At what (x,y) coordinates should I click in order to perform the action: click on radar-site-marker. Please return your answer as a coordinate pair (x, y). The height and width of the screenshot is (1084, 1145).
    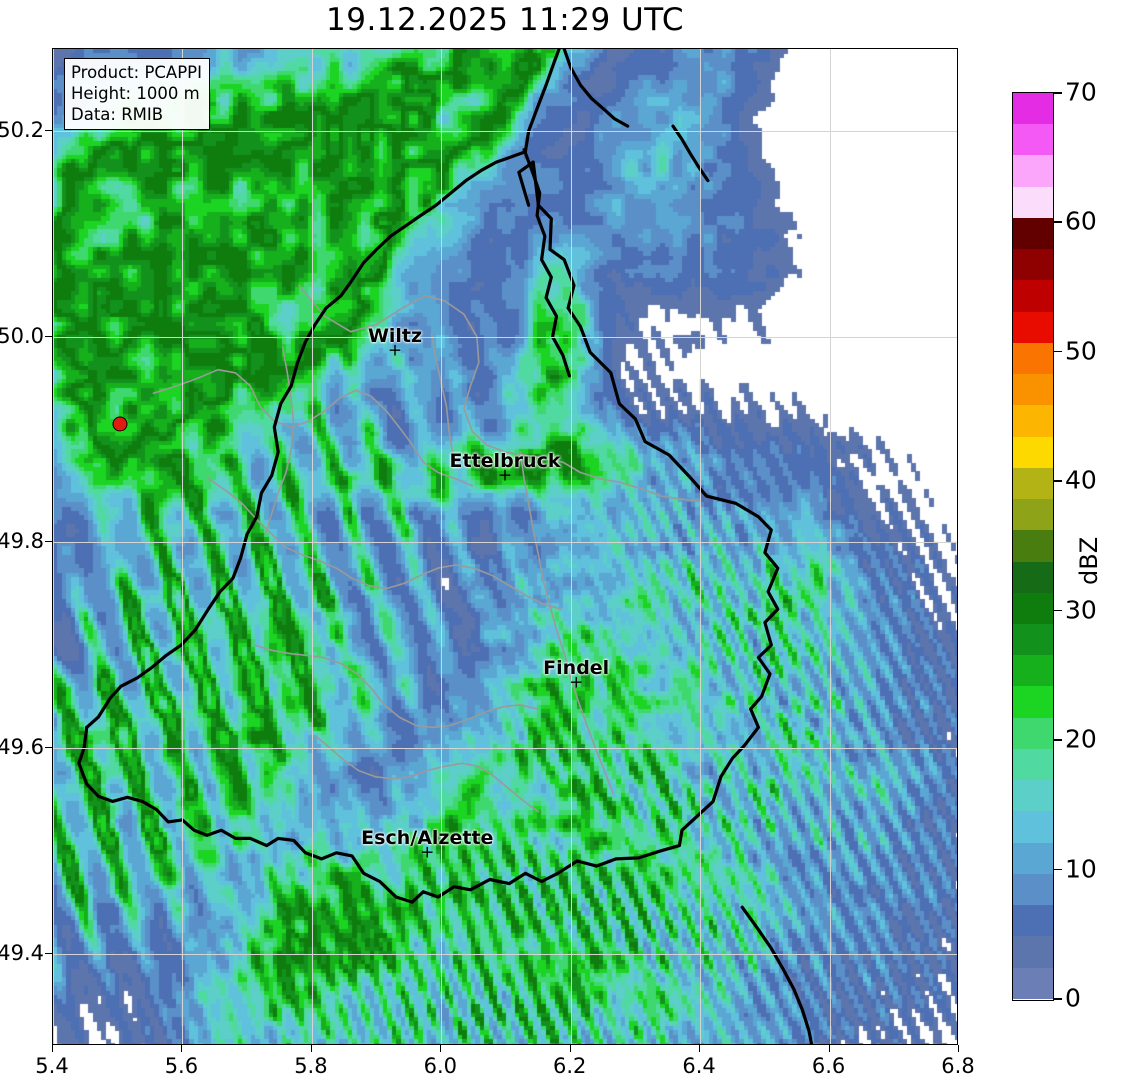
    Looking at the image, I should click on (120, 424).